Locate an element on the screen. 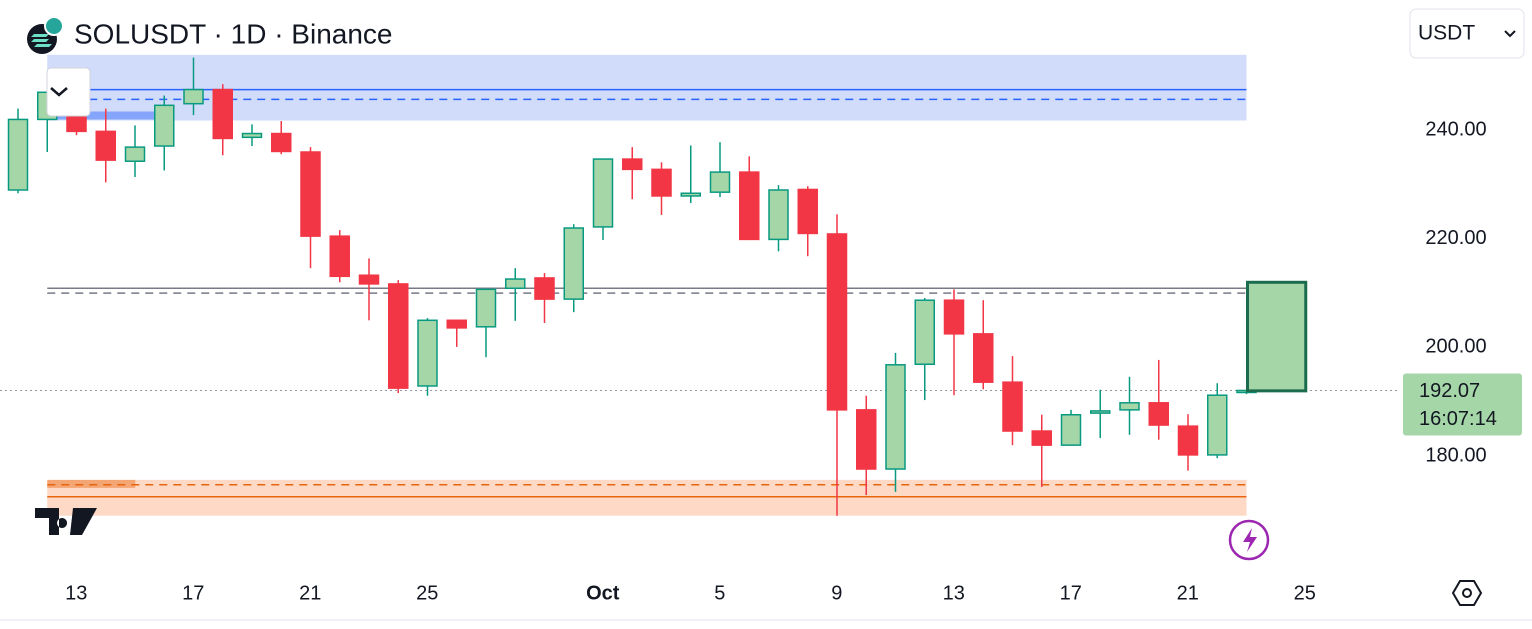  currency-box is located at coordinates (1467, 33).